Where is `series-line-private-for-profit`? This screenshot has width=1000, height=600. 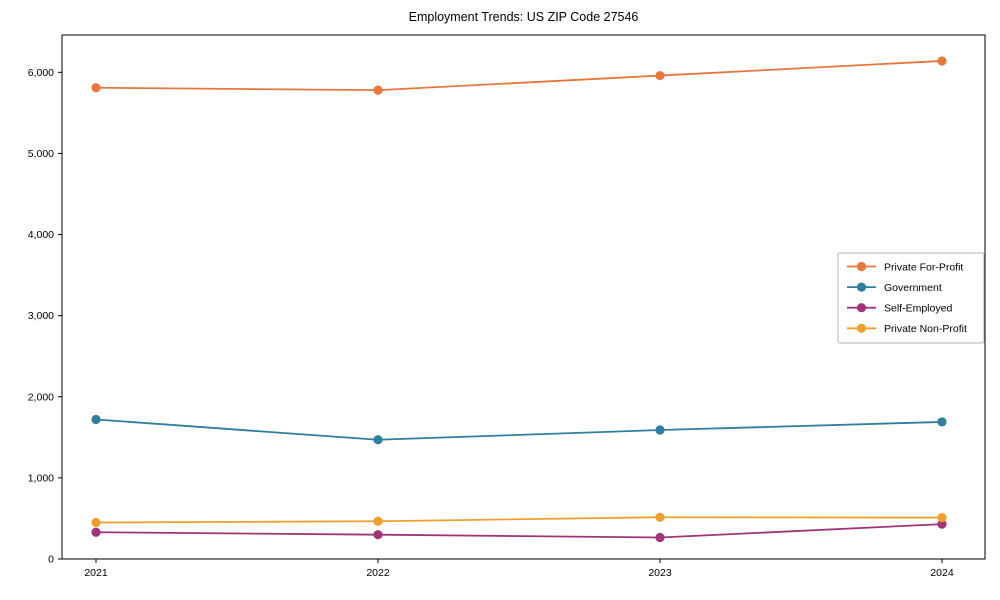
series-line-private-for-profit is located at coordinates (519, 75).